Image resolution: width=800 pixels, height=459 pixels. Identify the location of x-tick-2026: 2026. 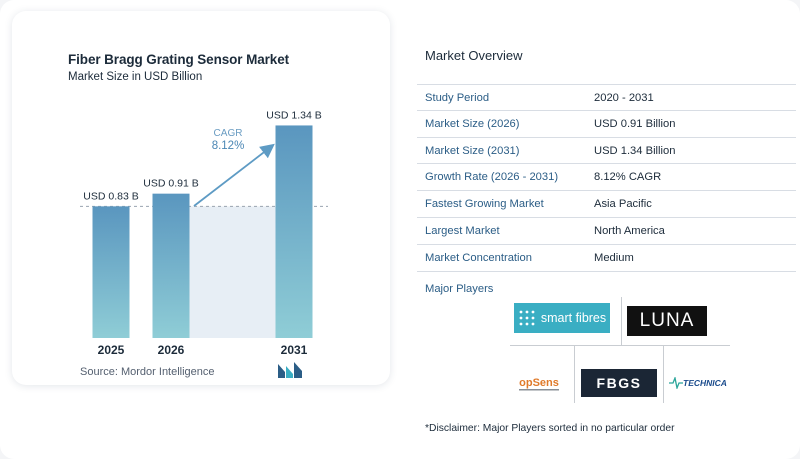
(171, 350).